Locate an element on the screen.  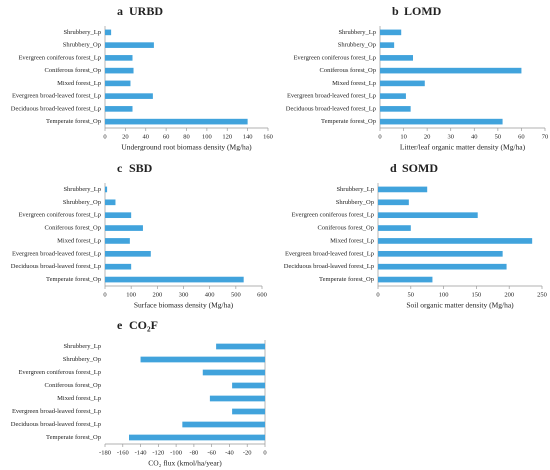
x-tick-label: 40 is located at coordinates (146, 136).